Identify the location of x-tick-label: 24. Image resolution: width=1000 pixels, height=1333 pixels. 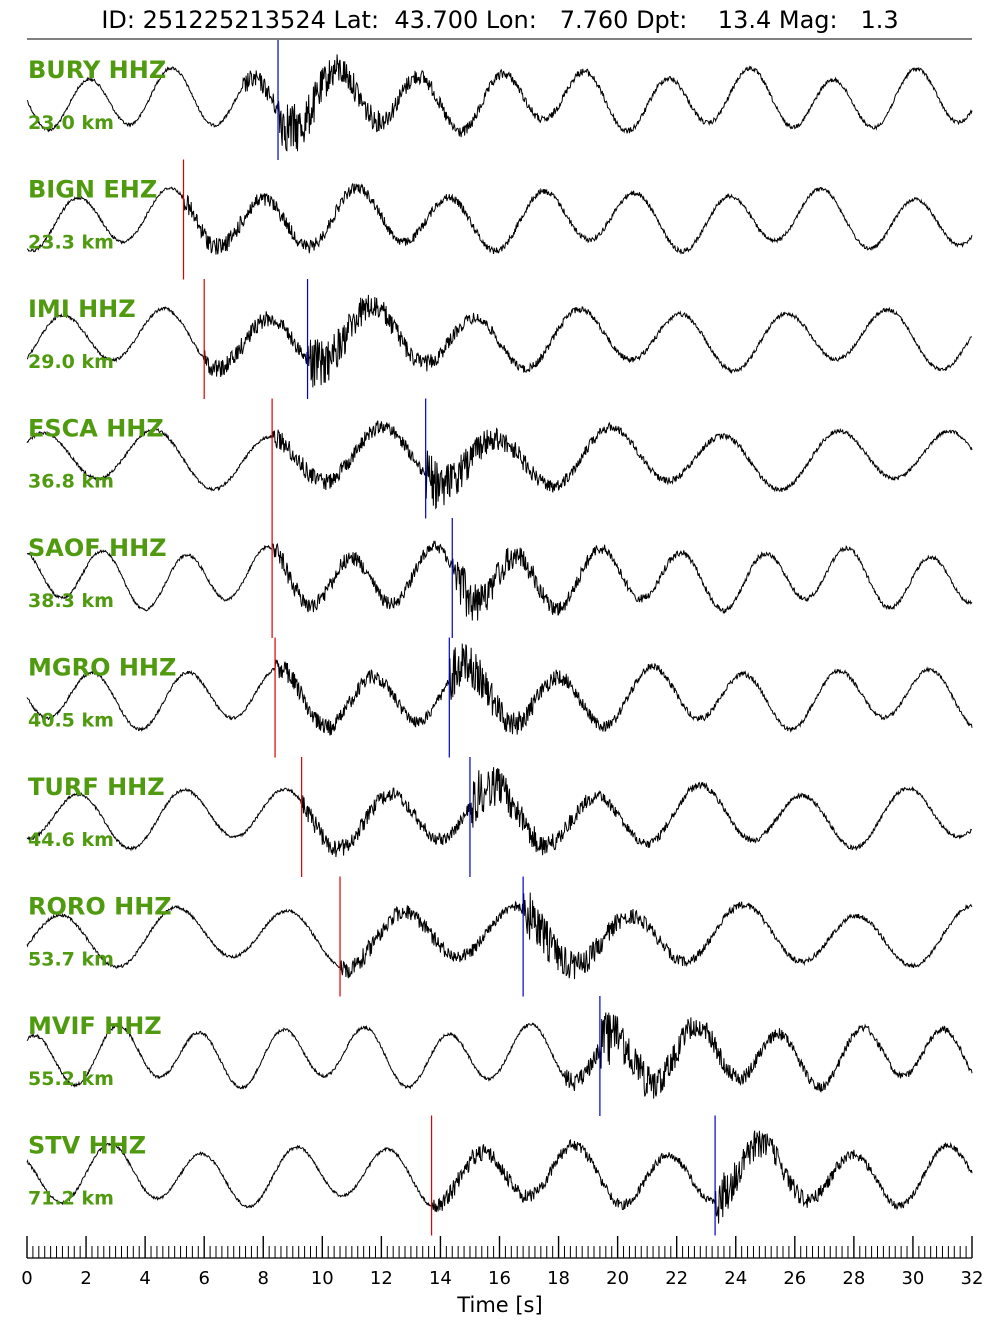
(735, 1278).